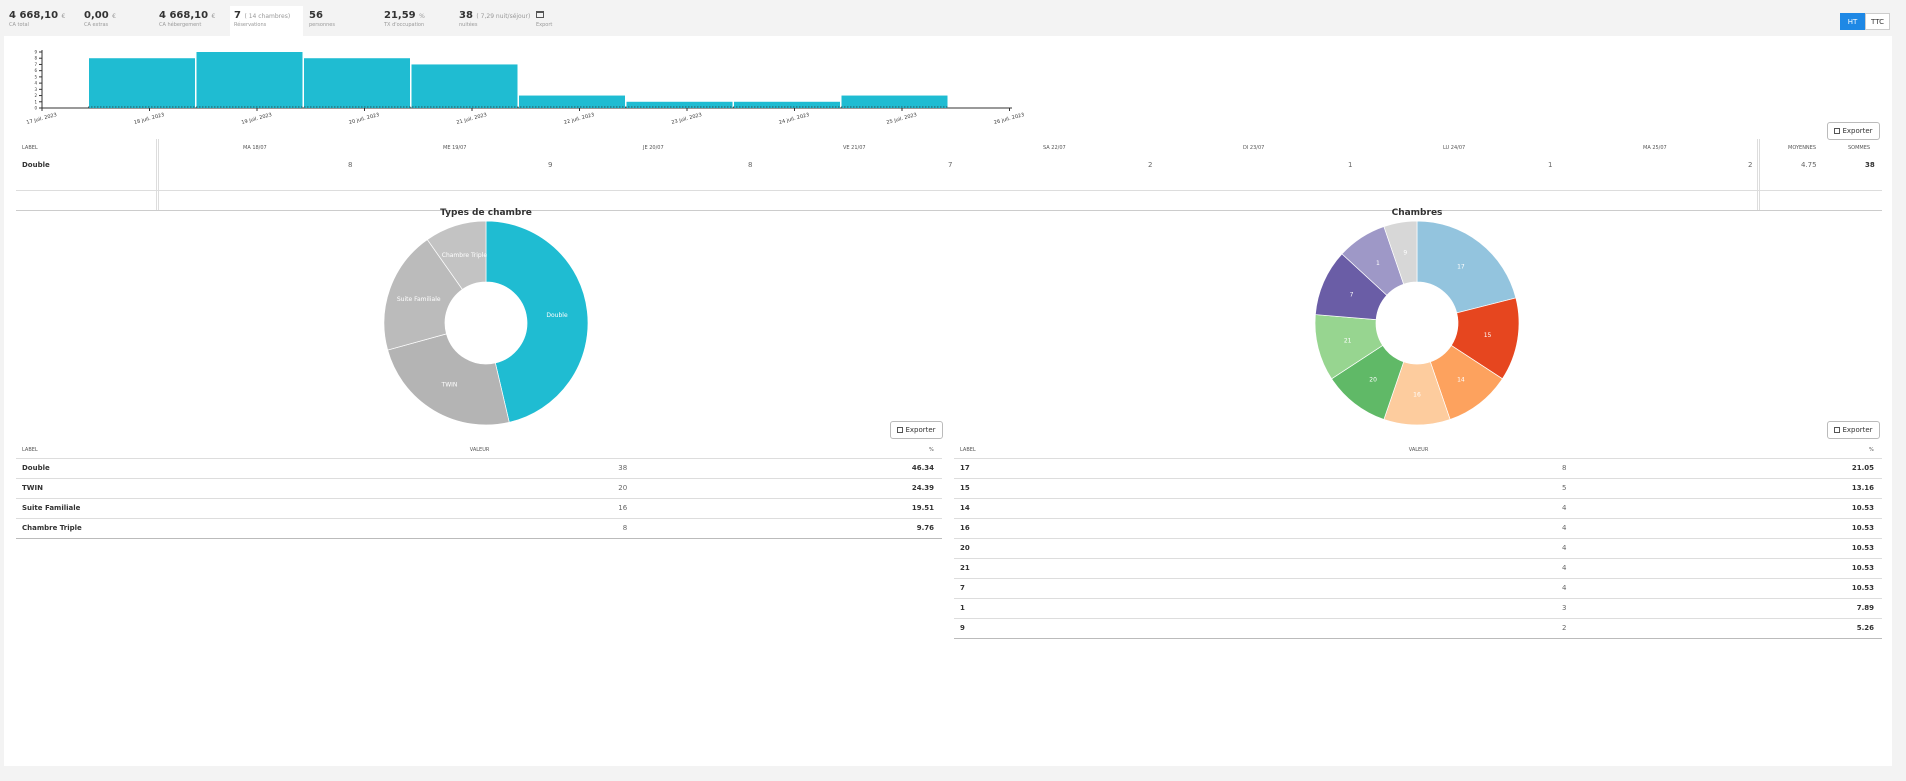 The width and height of the screenshot is (1906, 781). Describe the element at coordinates (962, 628) in the screenshot. I see `table-row-label: 9` at that location.